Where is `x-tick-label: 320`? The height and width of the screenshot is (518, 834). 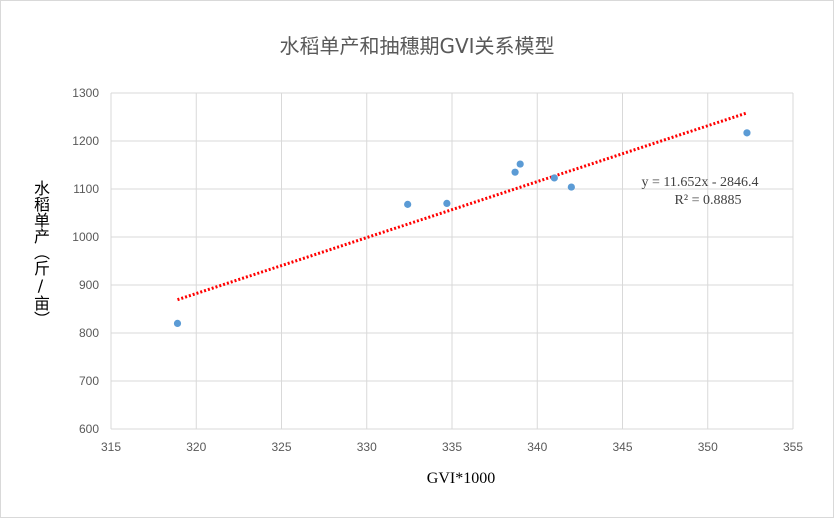
x-tick-label: 320 is located at coordinates (196, 447).